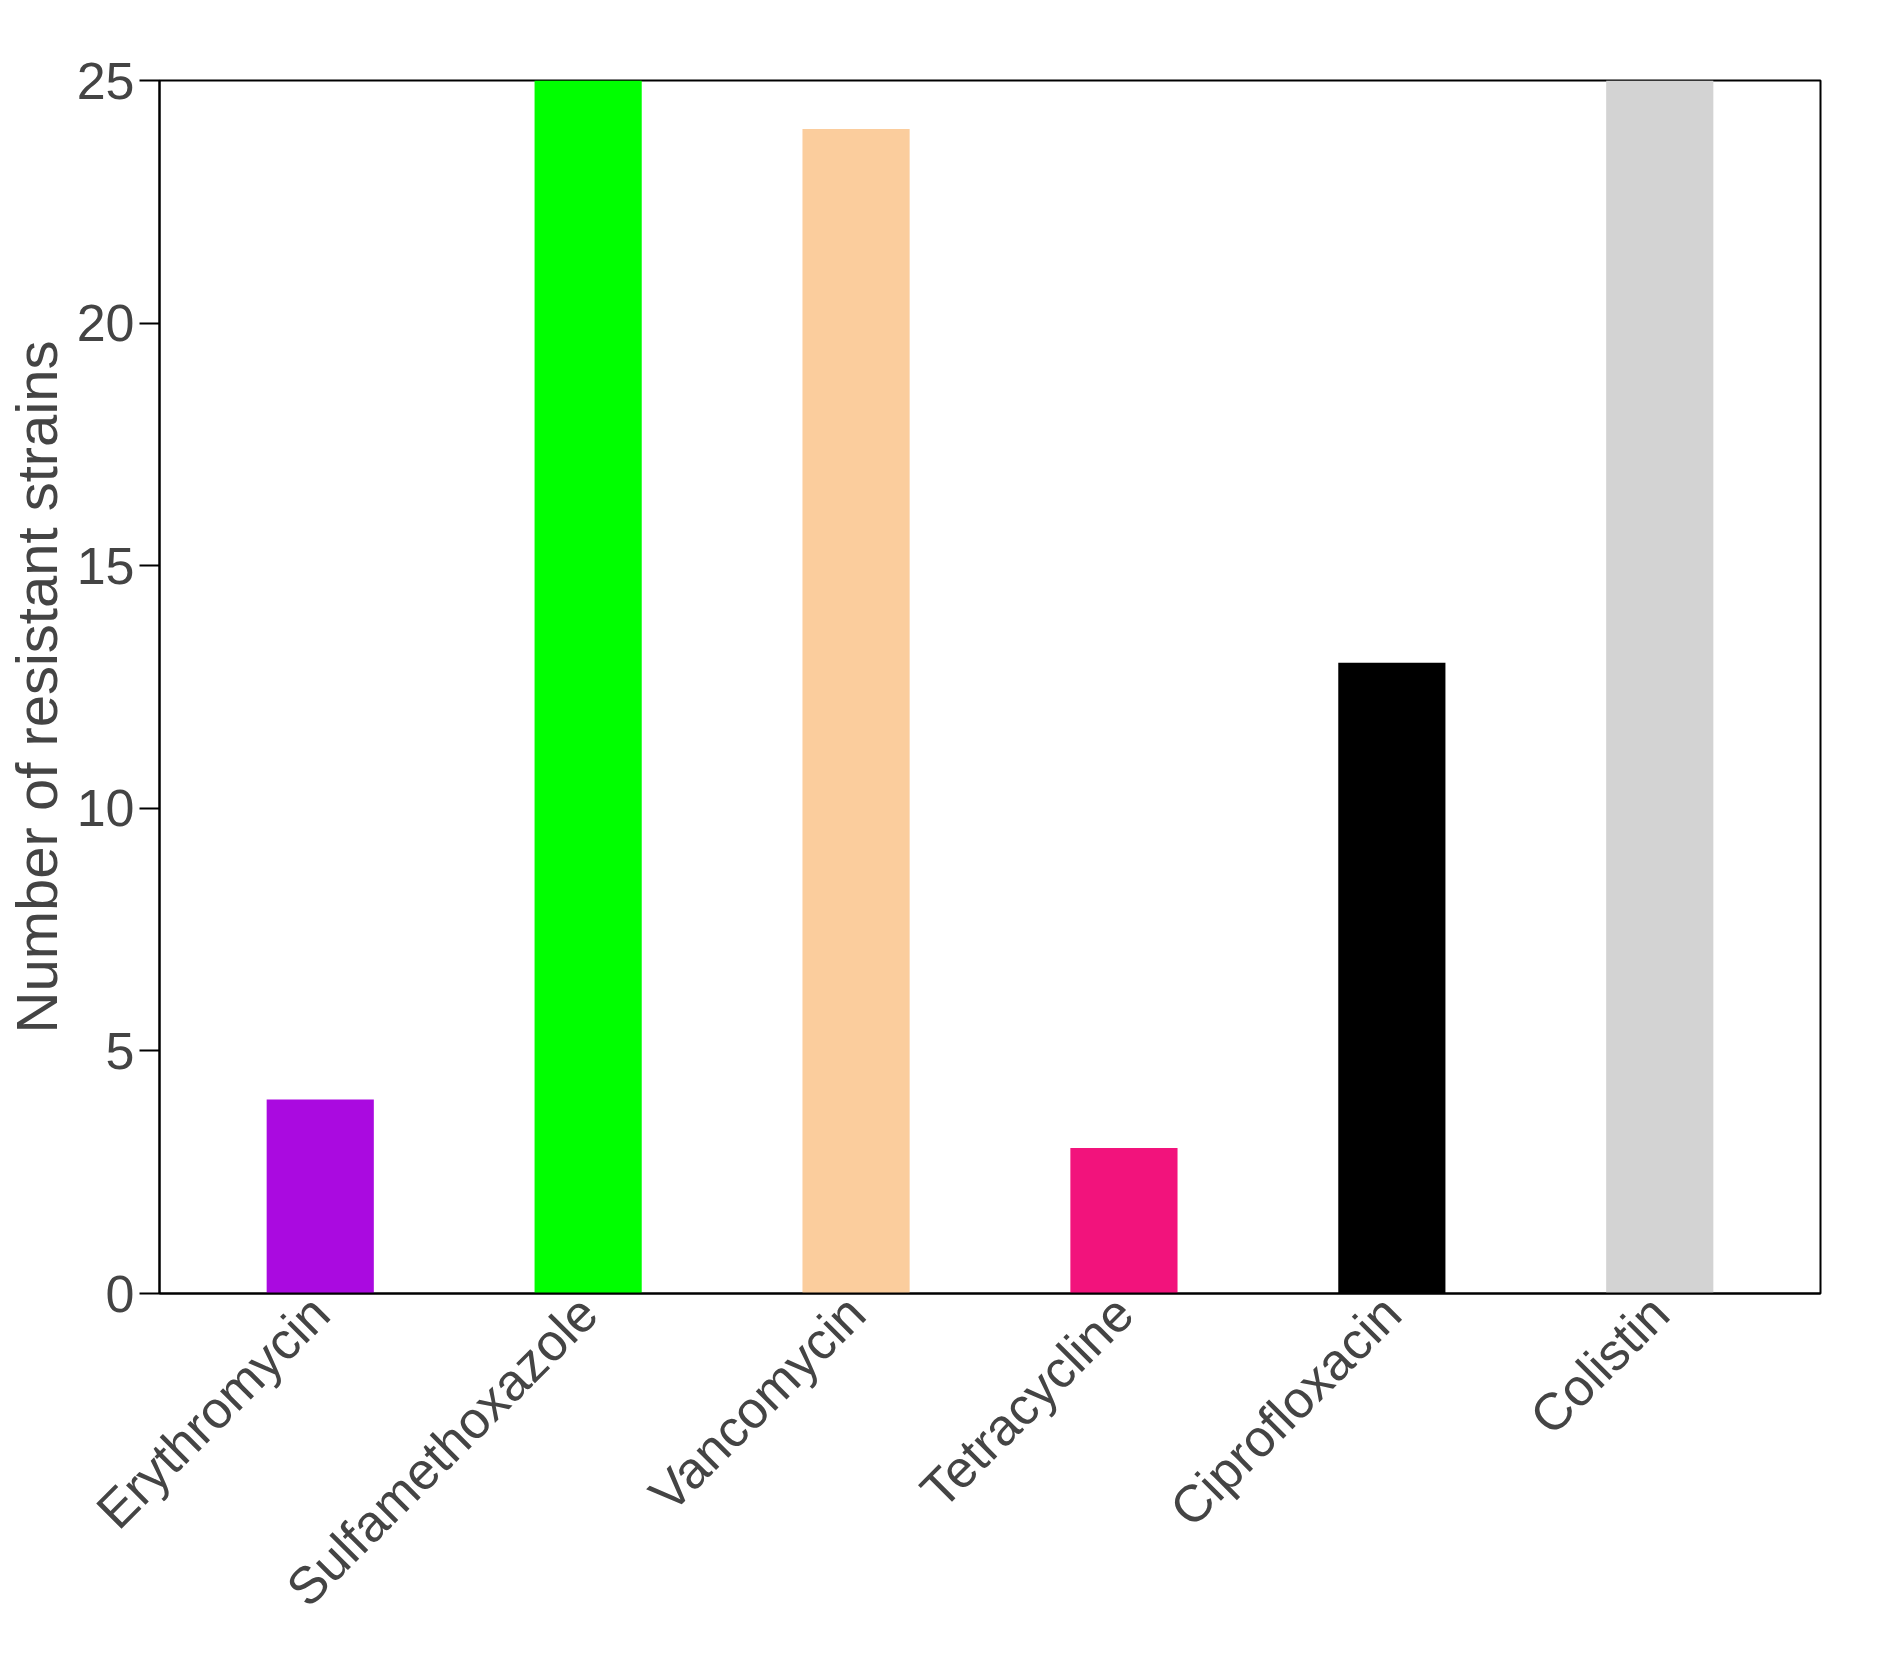  I want to click on y-tick-label: 20, so click(105, 323).